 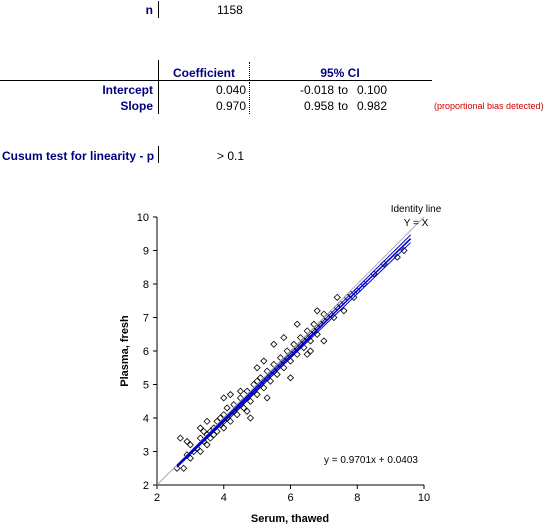 What do you see at coordinates (230, 90) in the screenshot?
I see `intercept-coef: 0.040` at bounding box center [230, 90].